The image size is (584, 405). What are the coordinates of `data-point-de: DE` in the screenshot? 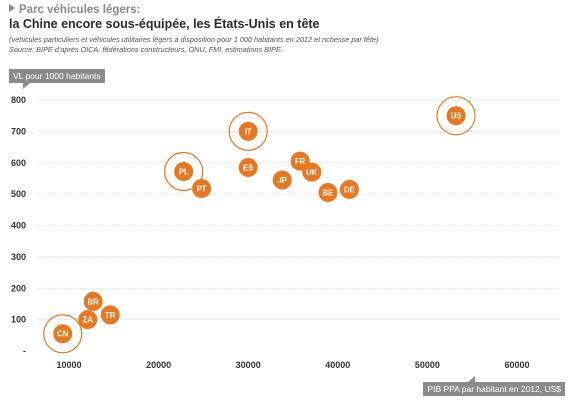 It's located at (349, 189).